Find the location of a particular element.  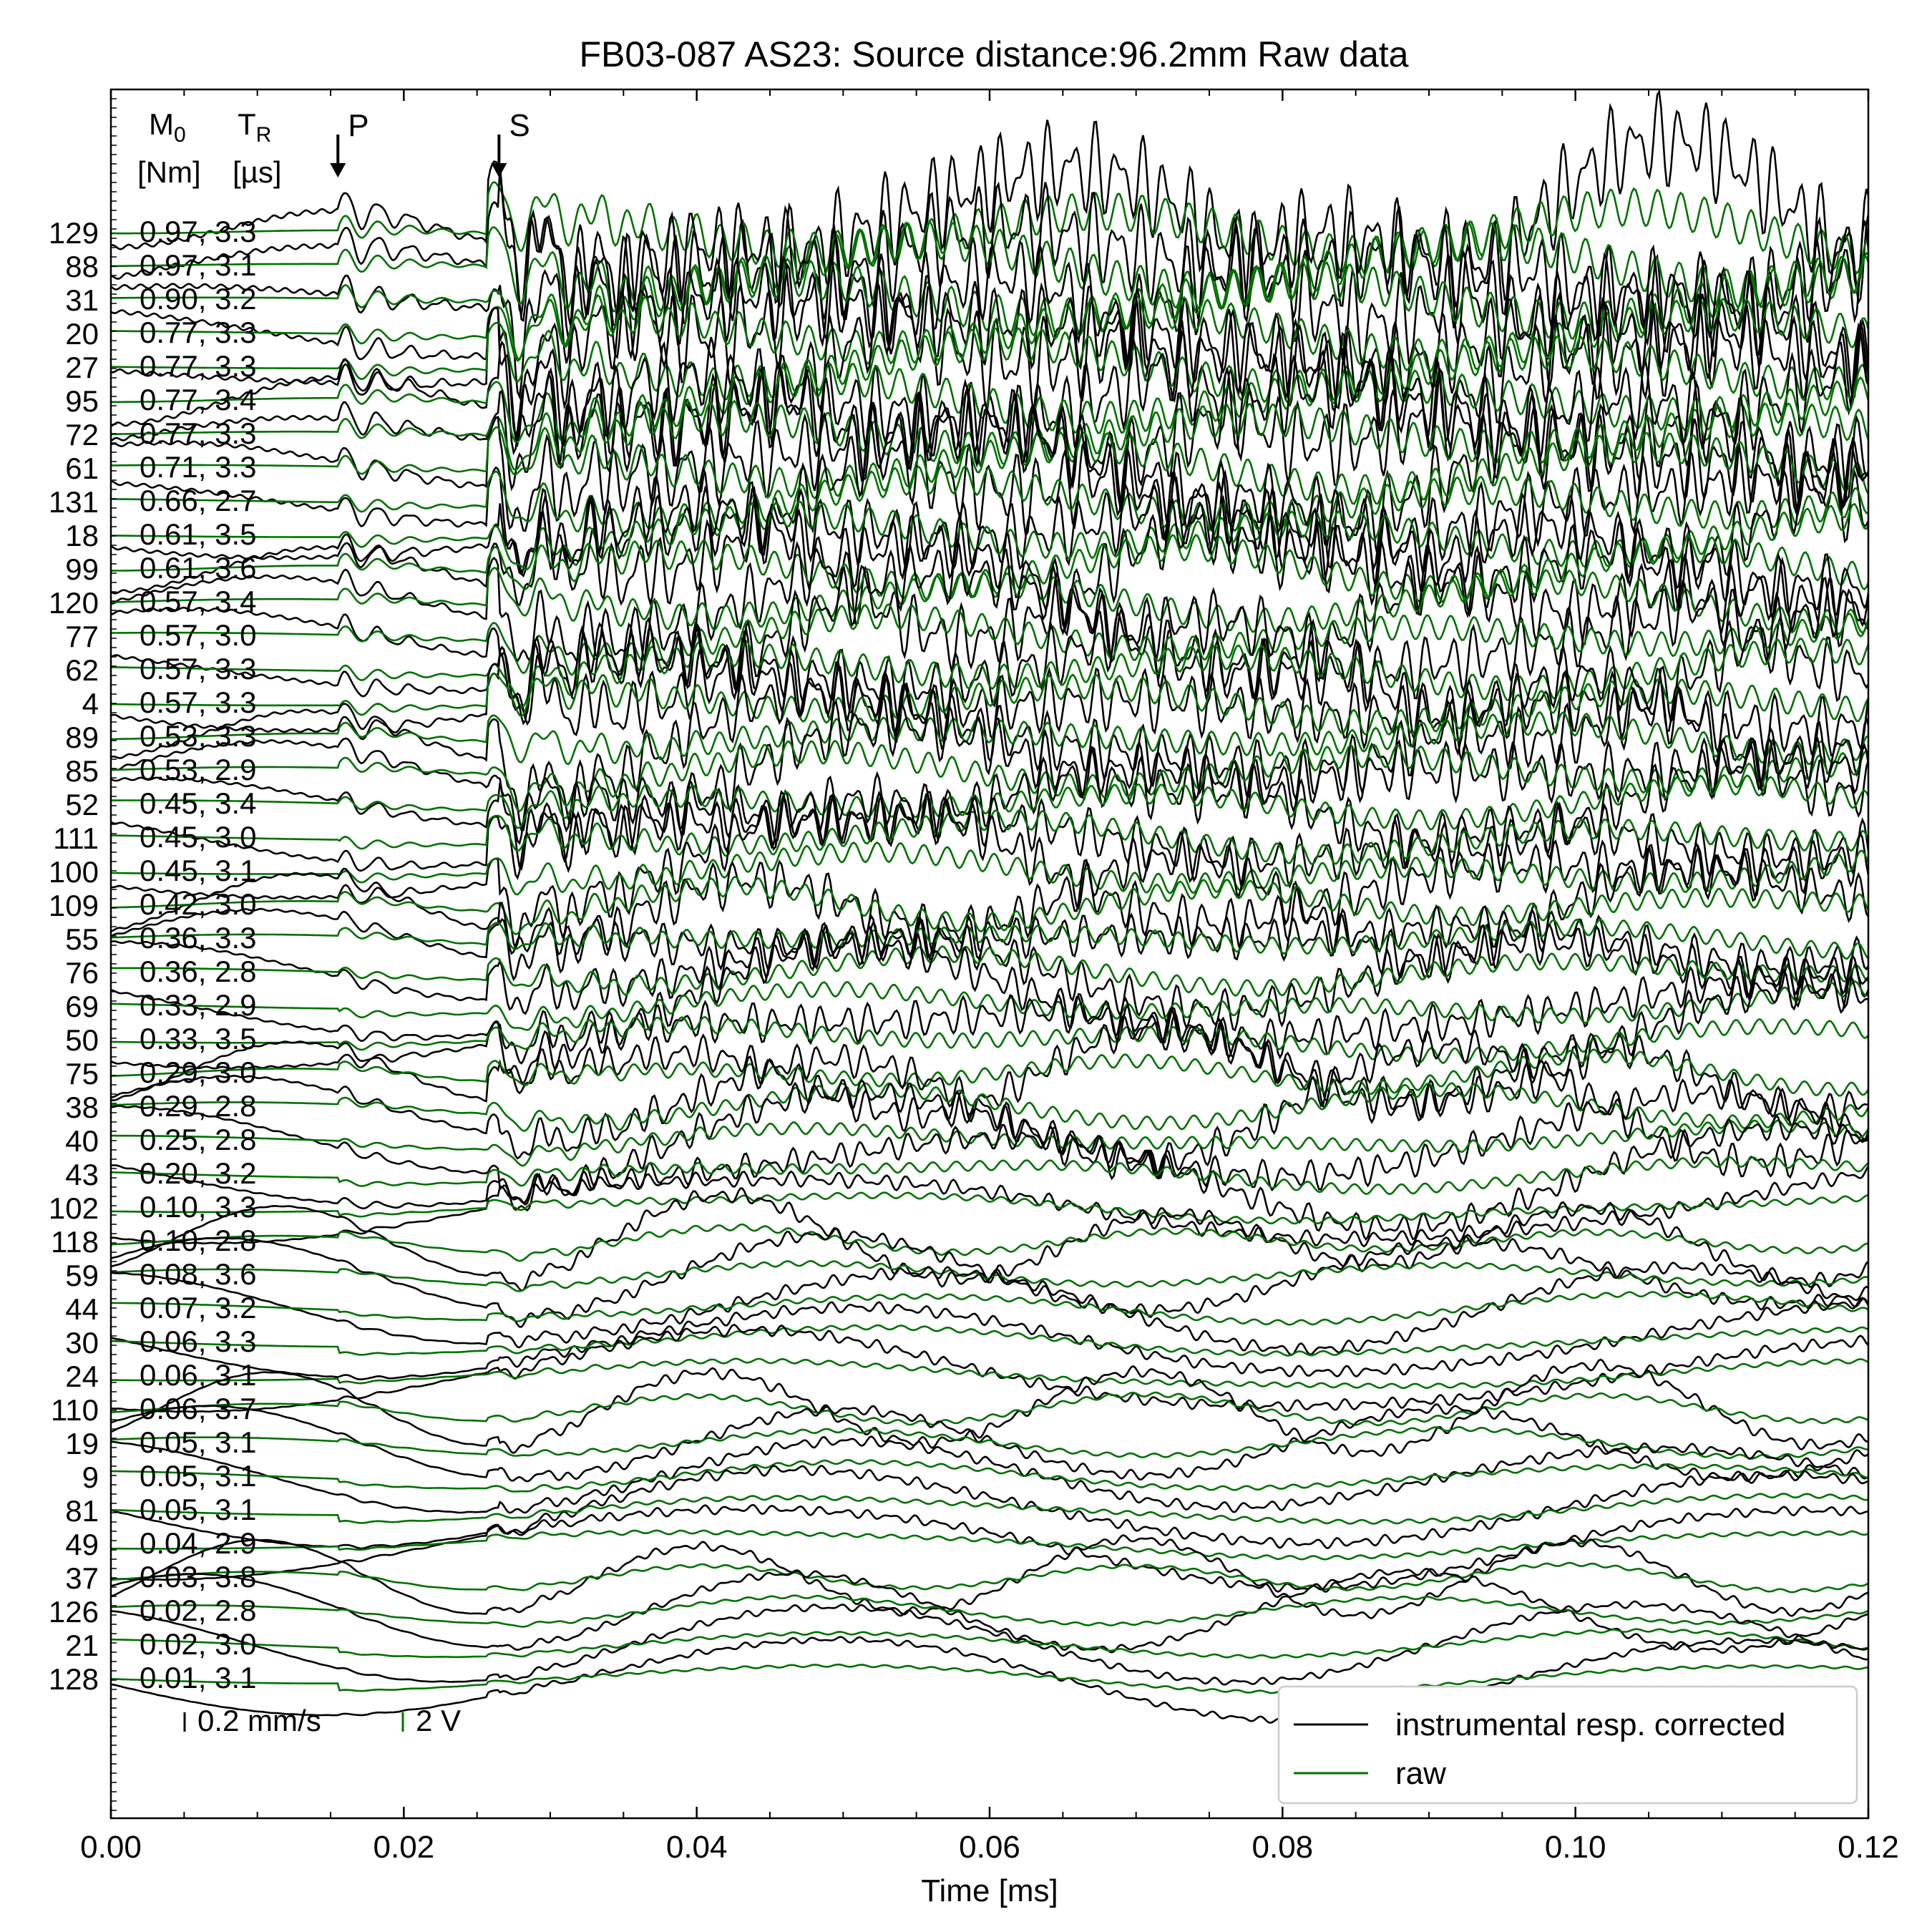

trace-params-120: 0.57, 3.4 is located at coordinates (198, 601).